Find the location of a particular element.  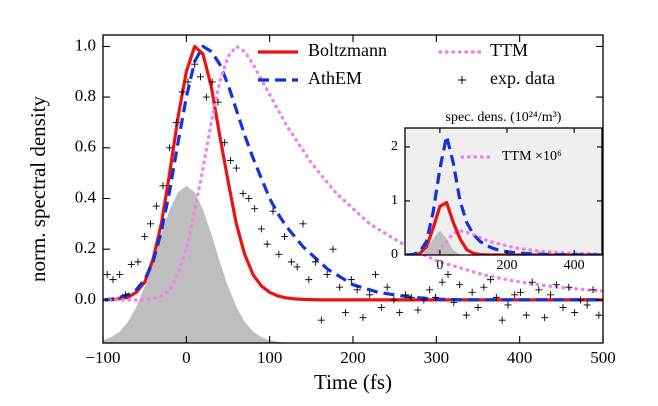

y-tick-label: 1 is located at coordinates (394, 200).